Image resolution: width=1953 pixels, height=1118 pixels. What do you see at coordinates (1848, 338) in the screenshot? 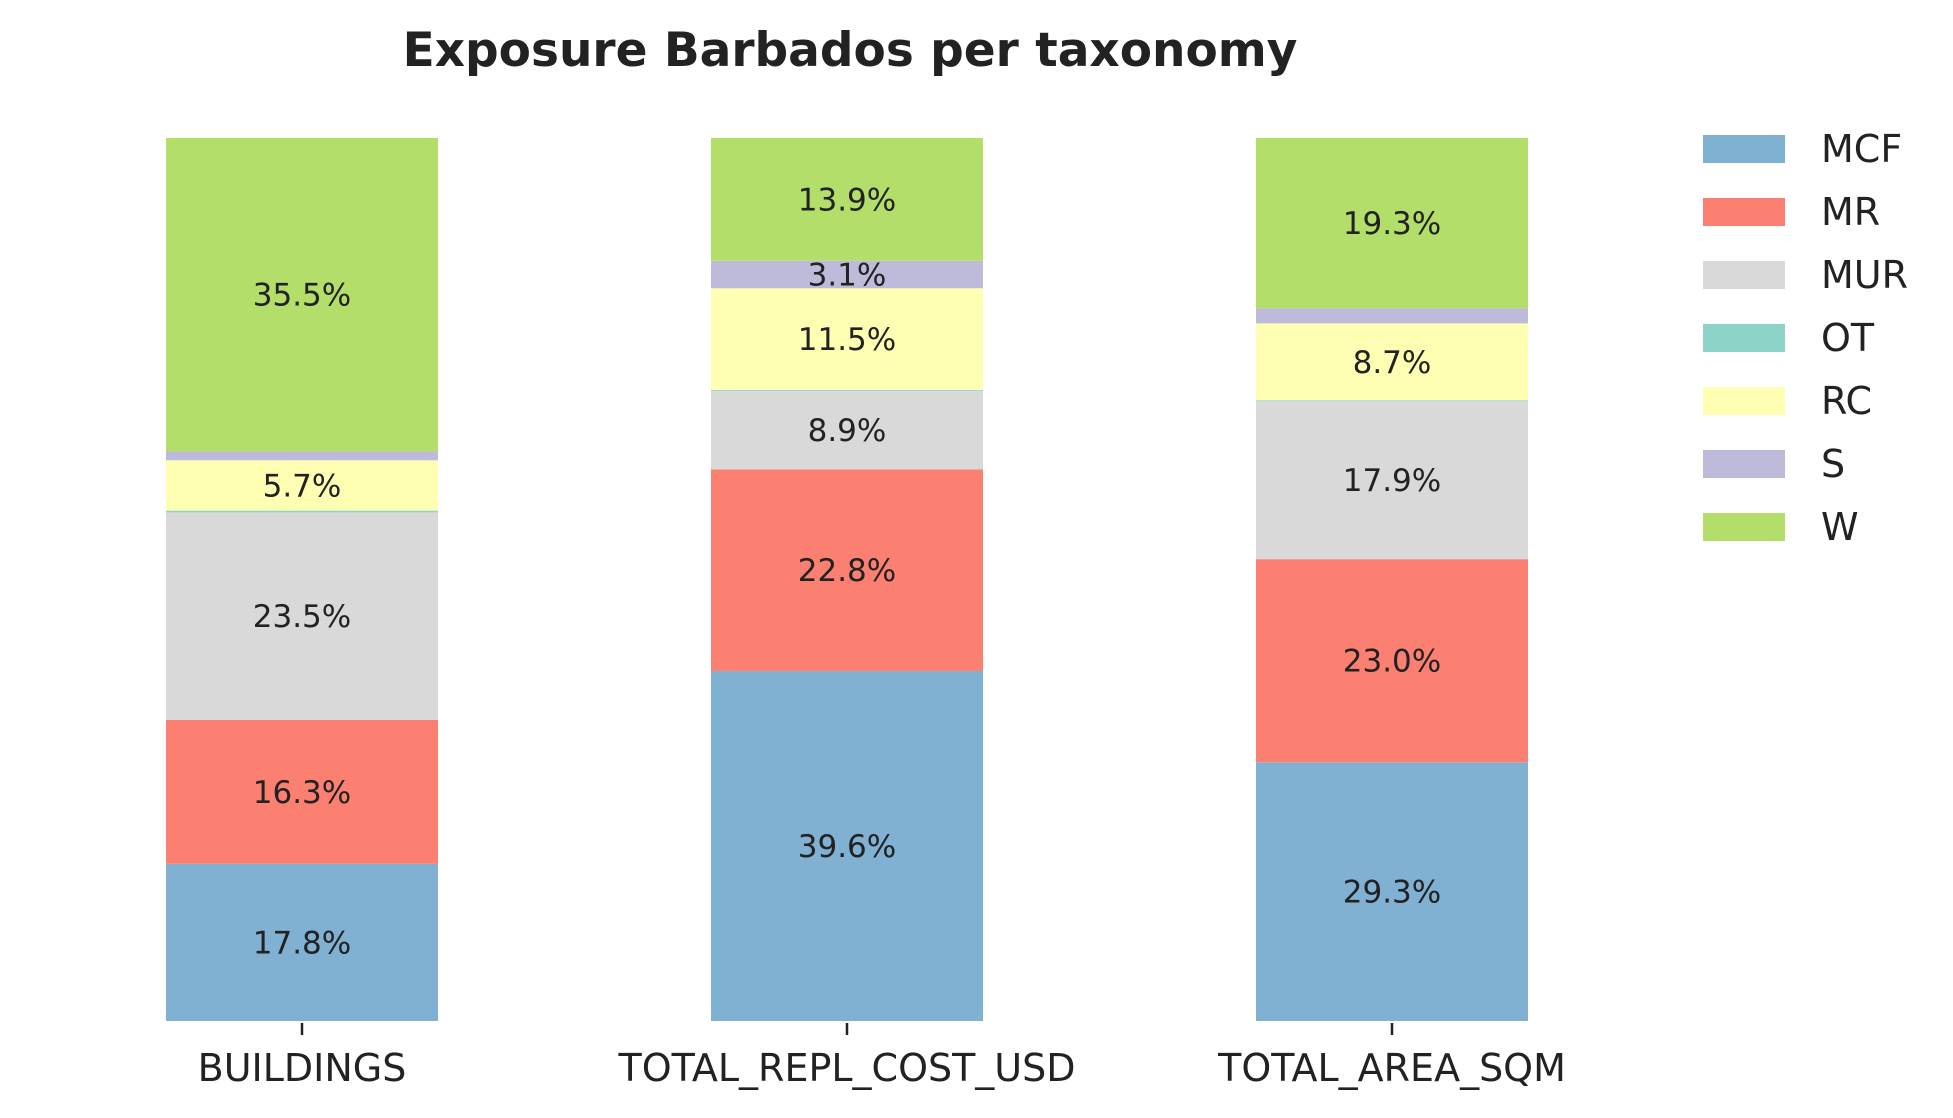
I see `legend-label-ot: OT` at bounding box center [1848, 338].